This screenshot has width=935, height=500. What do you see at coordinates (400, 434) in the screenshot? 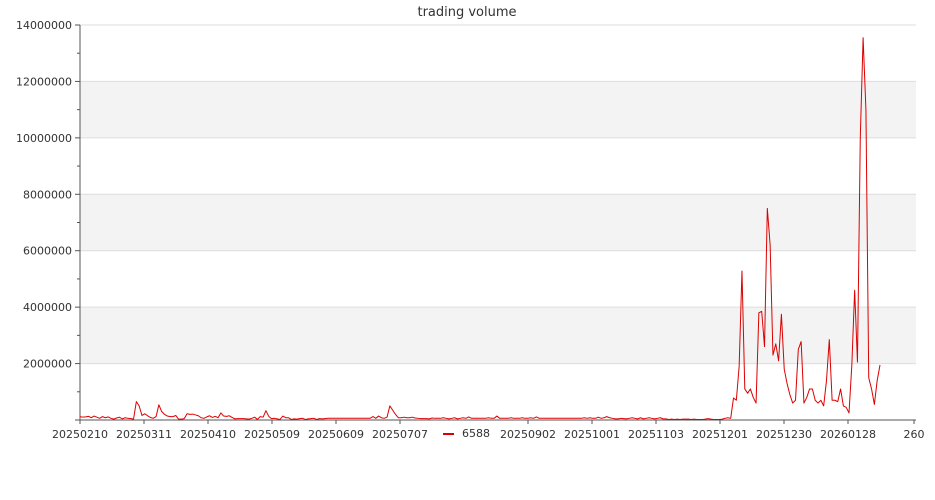
I see `x-tick-label: 20250707` at bounding box center [400, 434].